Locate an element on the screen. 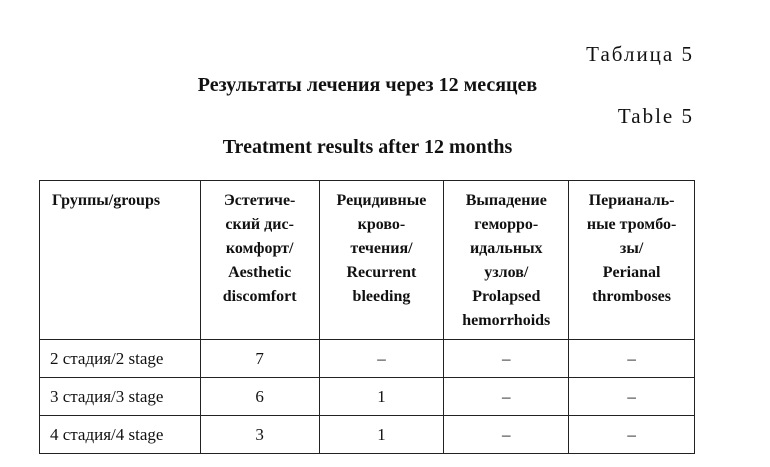  table-cell: 6 is located at coordinates (259, 396).